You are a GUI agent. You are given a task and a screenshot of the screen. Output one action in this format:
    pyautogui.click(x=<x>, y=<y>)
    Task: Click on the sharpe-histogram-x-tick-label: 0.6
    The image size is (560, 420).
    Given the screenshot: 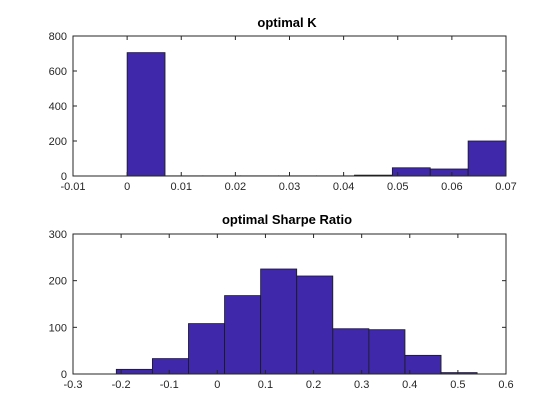 What is the action you would take?
    pyautogui.click(x=505, y=385)
    